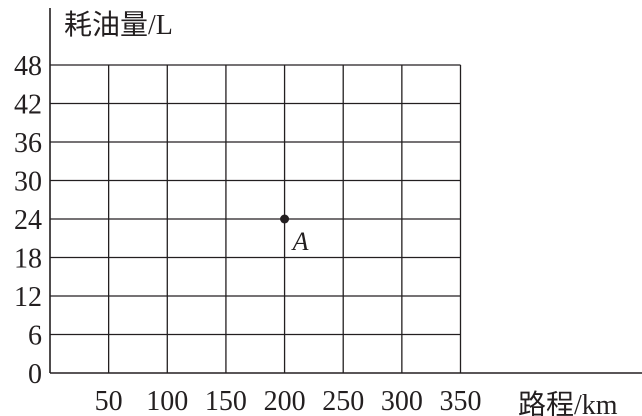 The width and height of the screenshot is (642, 416). I want to click on y-tick-label: 12, so click(28, 297).